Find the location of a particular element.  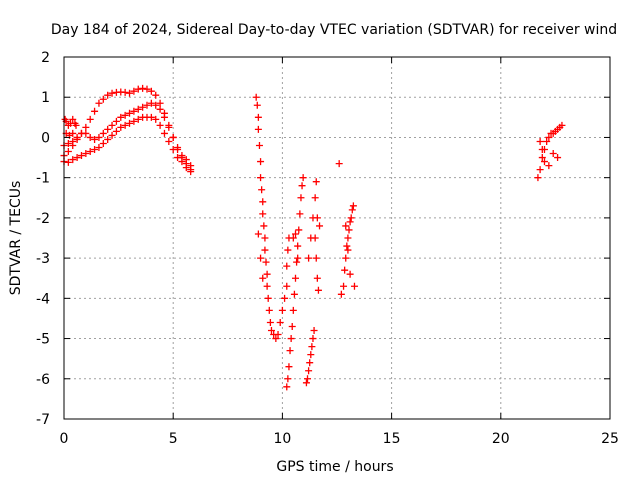

y-tick-label: -6 is located at coordinates (43, 380).